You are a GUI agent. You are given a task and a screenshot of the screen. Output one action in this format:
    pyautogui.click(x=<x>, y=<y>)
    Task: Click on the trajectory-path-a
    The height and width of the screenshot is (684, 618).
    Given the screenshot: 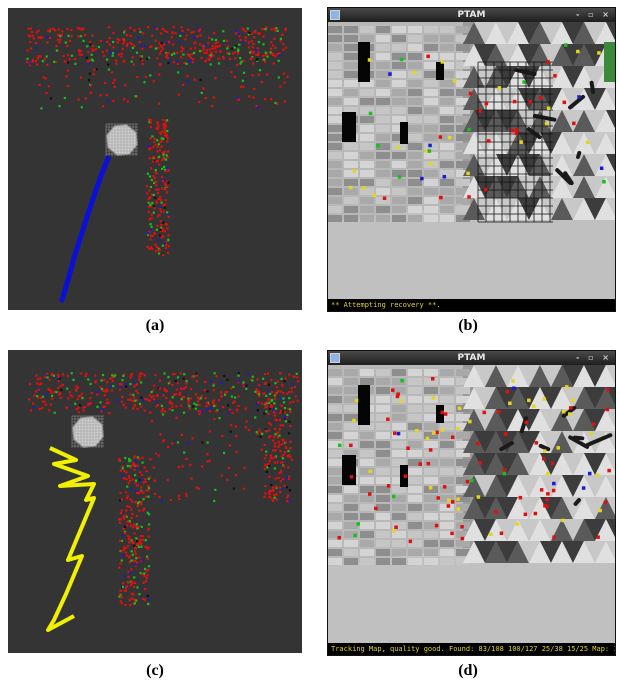 What is the action you would take?
    pyautogui.click(x=85, y=229)
    